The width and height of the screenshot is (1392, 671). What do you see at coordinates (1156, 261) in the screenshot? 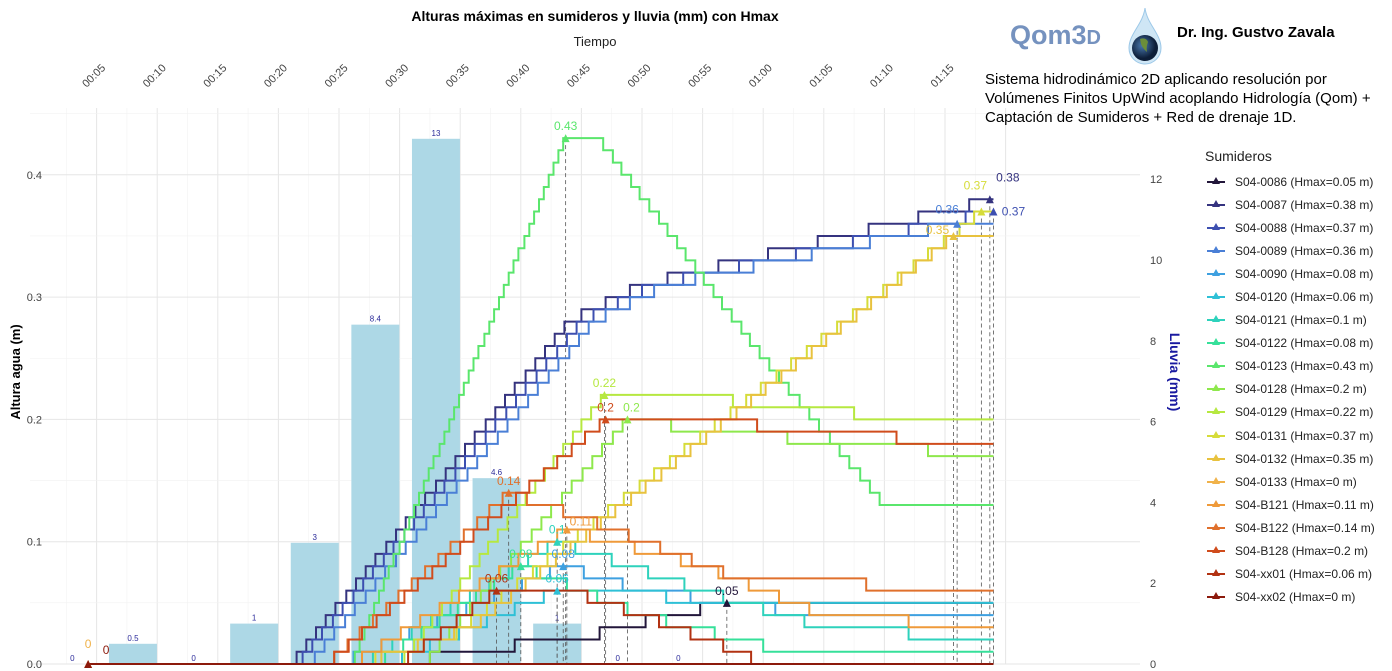
I see `y2-tick-label: 10` at bounding box center [1156, 261].